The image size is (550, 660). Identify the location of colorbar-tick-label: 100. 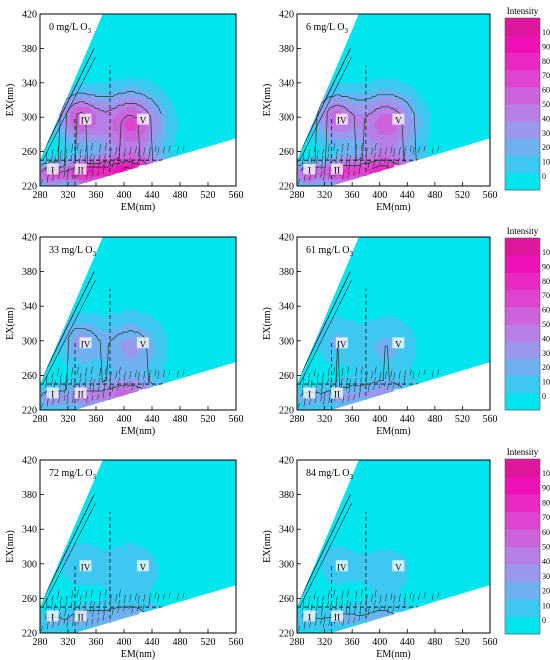
(546, 162).